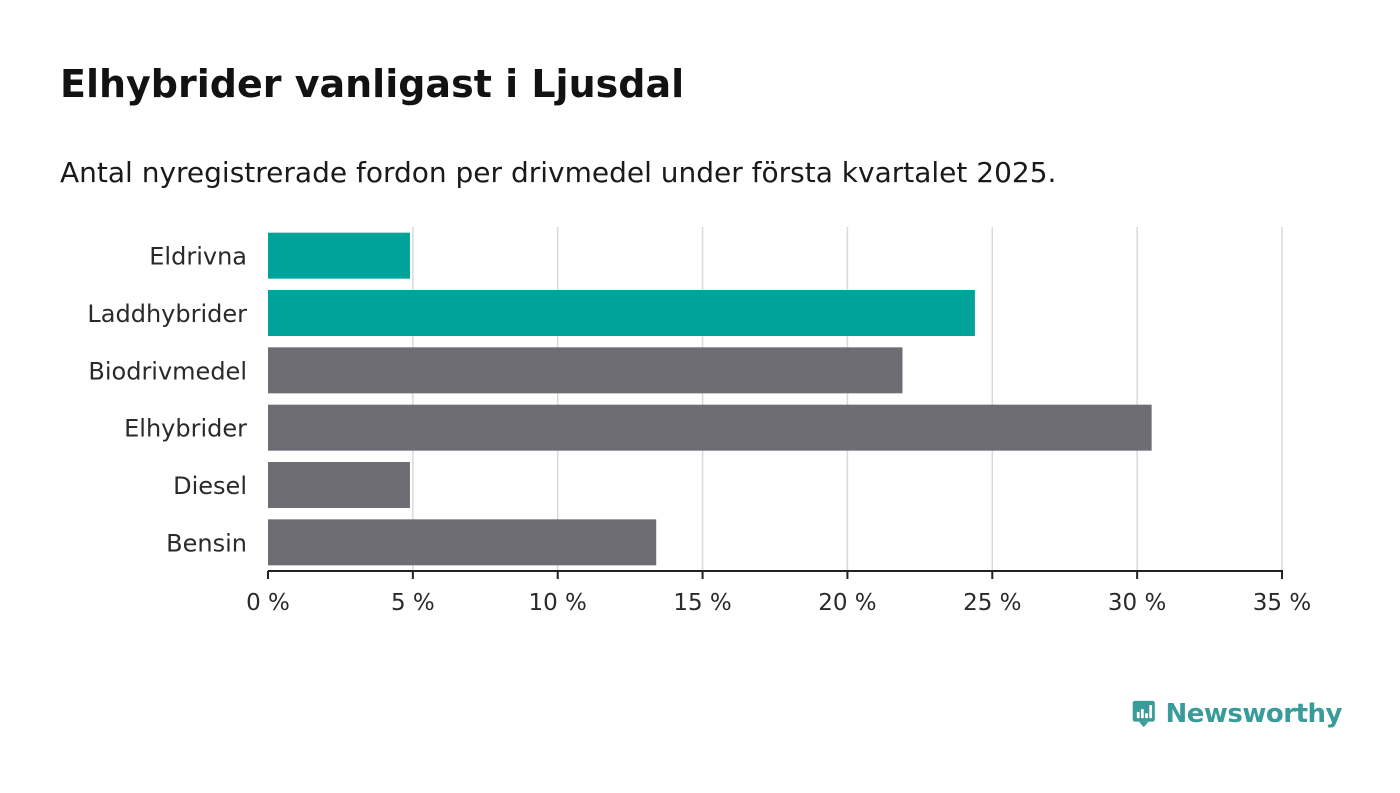 The width and height of the screenshot is (1400, 793). Describe the element at coordinates (1282, 603) in the screenshot. I see `x-tick-label: 35 %` at that location.